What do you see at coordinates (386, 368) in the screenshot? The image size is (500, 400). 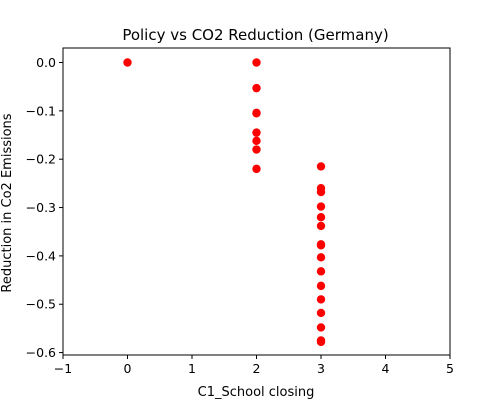 I see `x-tick-label: 4` at bounding box center [386, 368].